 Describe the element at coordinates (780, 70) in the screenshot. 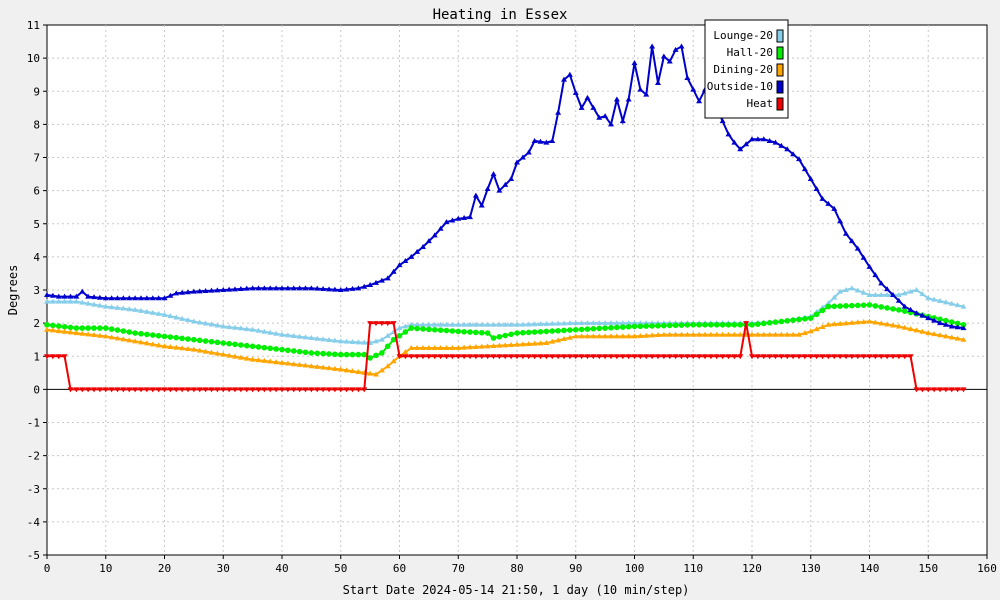

I see `legend-swatch` at that location.